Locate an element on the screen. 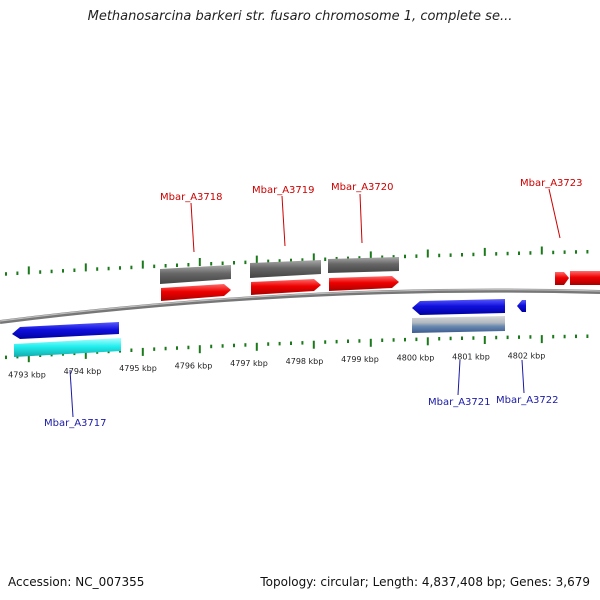 The image size is (600, 600). chromosome-backbone-highlight is located at coordinates (300, 305).